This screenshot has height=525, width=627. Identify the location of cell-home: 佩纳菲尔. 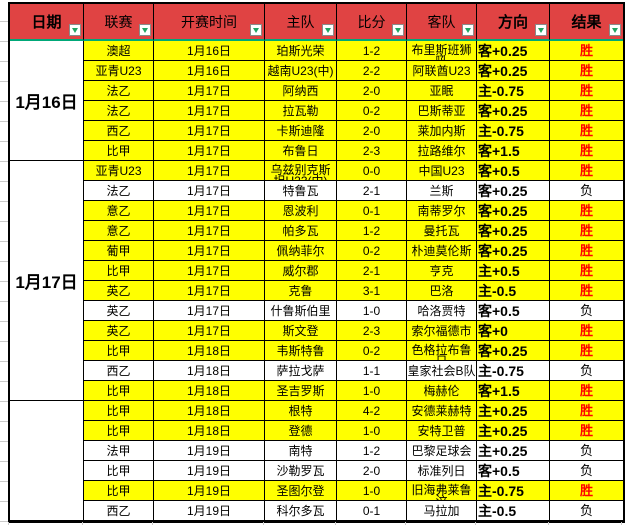
(301, 251).